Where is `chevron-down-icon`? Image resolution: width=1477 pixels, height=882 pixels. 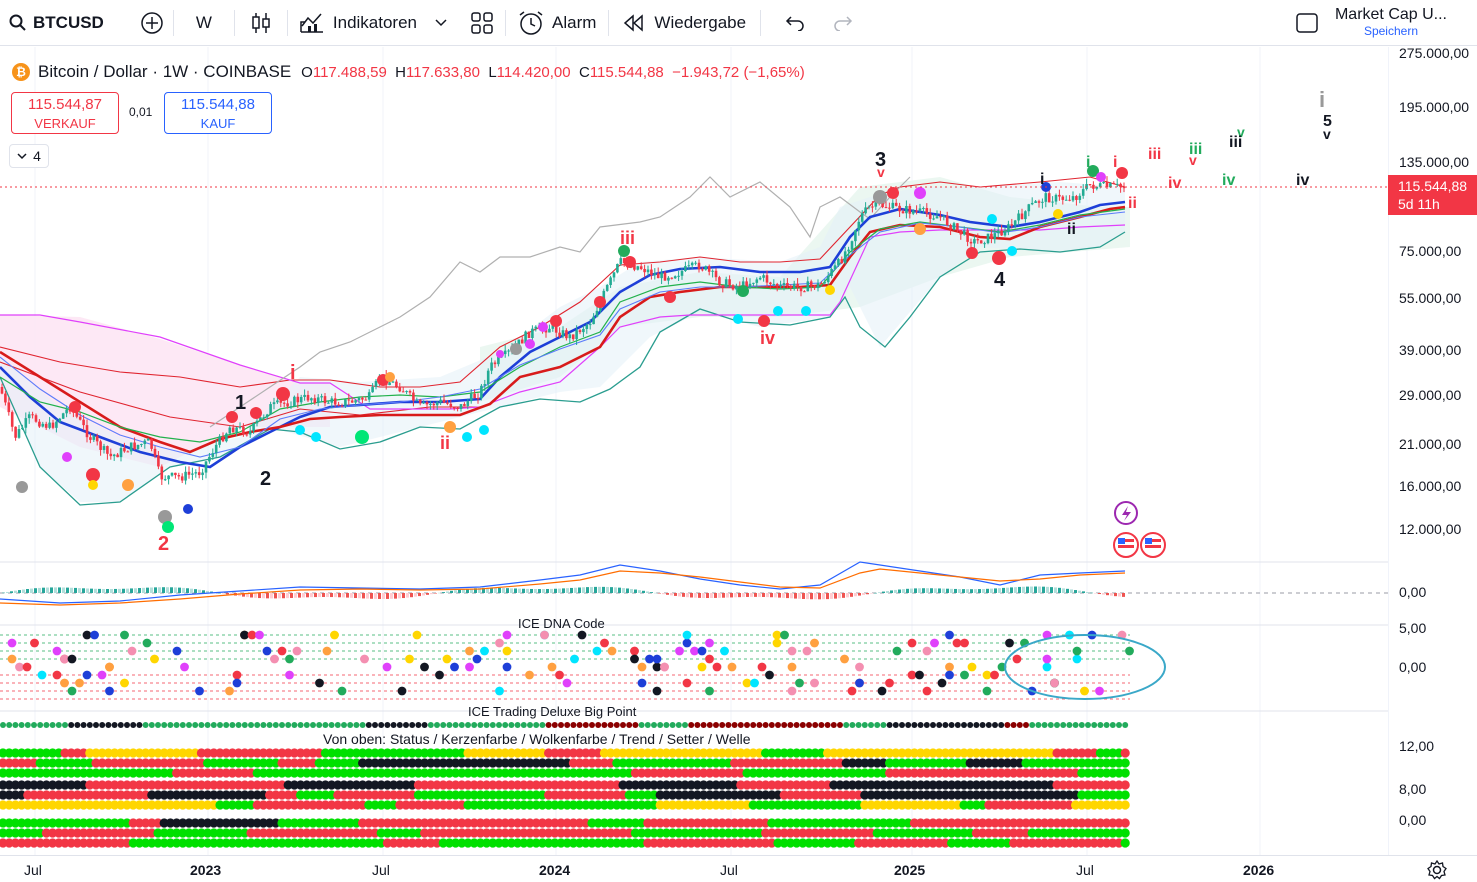
chevron-down-icon is located at coordinates (441, 22).